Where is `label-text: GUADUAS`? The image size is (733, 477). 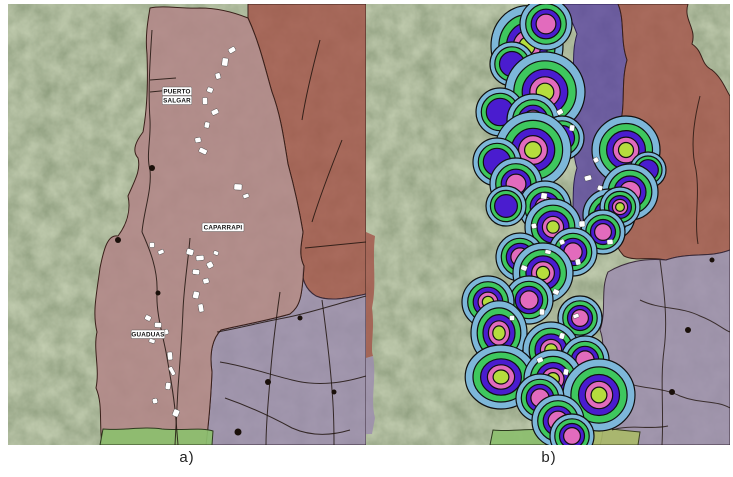
label-text: GUADUAS is located at coordinates (147, 335).